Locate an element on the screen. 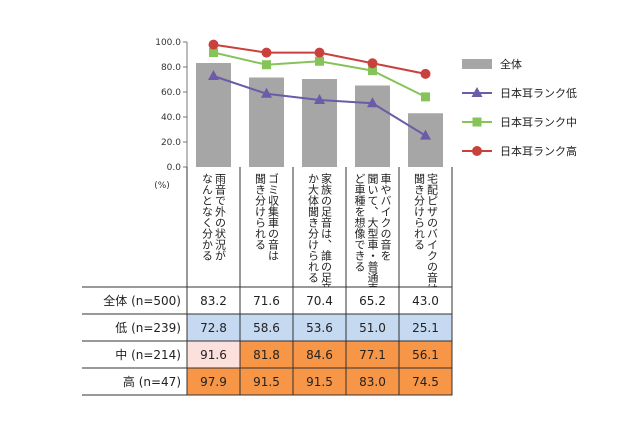 The width and height of the screenshot is (640, 426). table-row-label: 中 (n=214) is located at coordinates (148, 354).